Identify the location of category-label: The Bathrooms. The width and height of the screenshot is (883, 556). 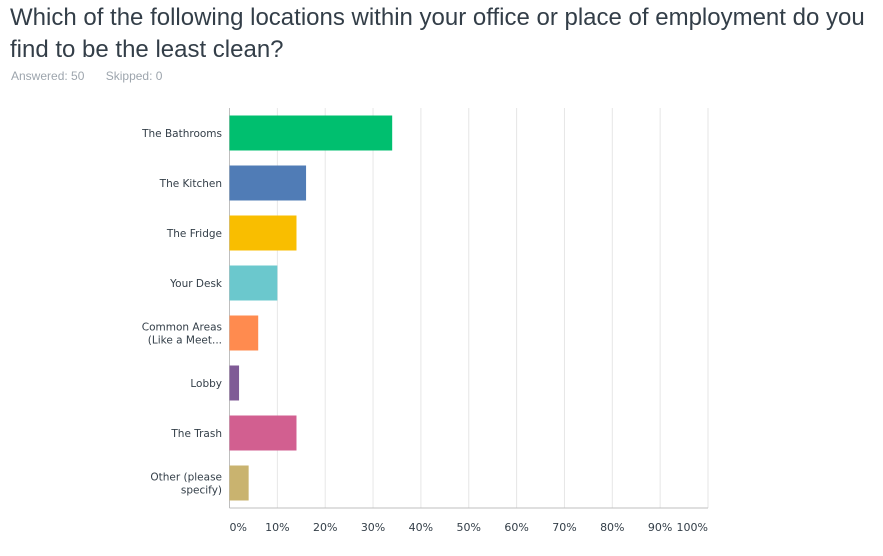
(181, 134).